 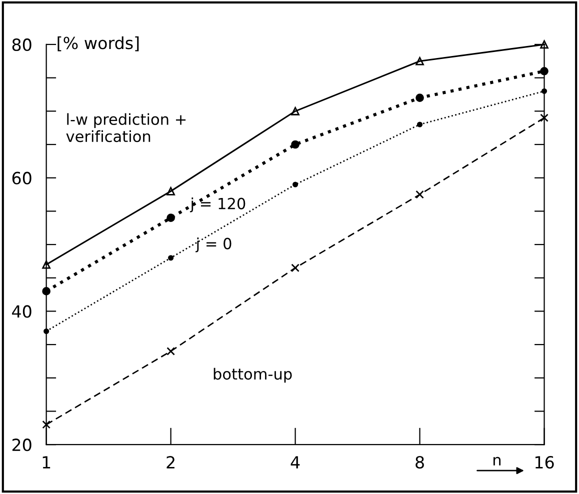 What do you see at coordinates (497, 461) in the screenshot?
I see `x-axis-title: n` at bounding box center [497, 461].